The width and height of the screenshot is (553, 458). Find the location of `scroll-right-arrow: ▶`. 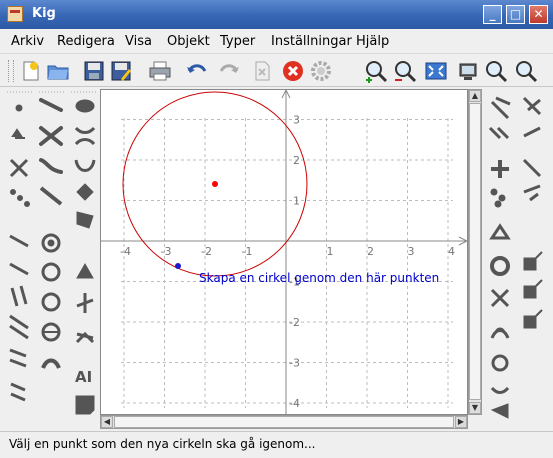

scroll-right-arrow: ▶ is located at coordinates (461, 422).